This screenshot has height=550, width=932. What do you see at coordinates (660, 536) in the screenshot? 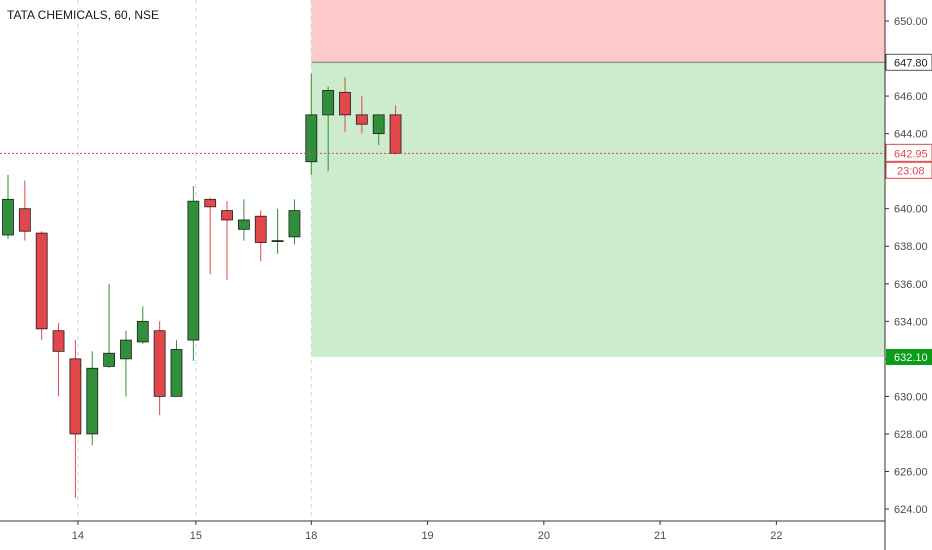
I see `time-tick-label: 21` at bounding box center [660, 536].